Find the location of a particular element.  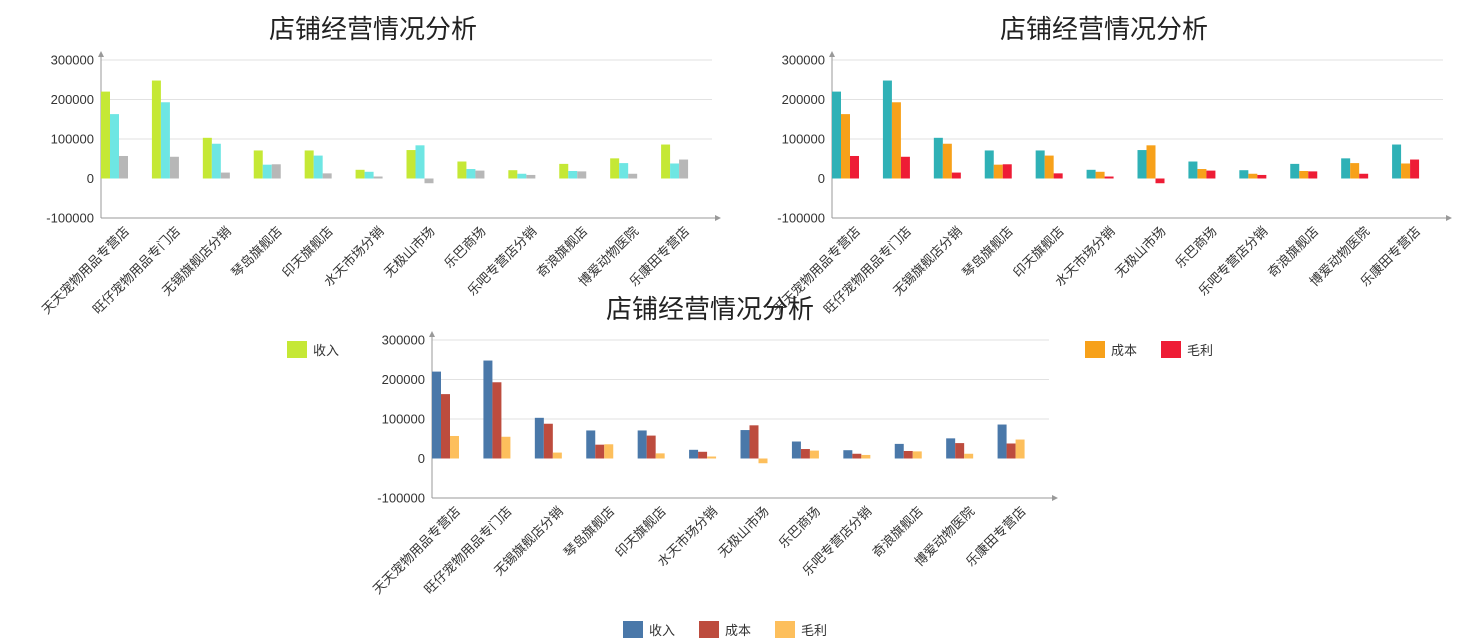

x-category-label: 无极山市场 is located at coordinates (1140, 252).